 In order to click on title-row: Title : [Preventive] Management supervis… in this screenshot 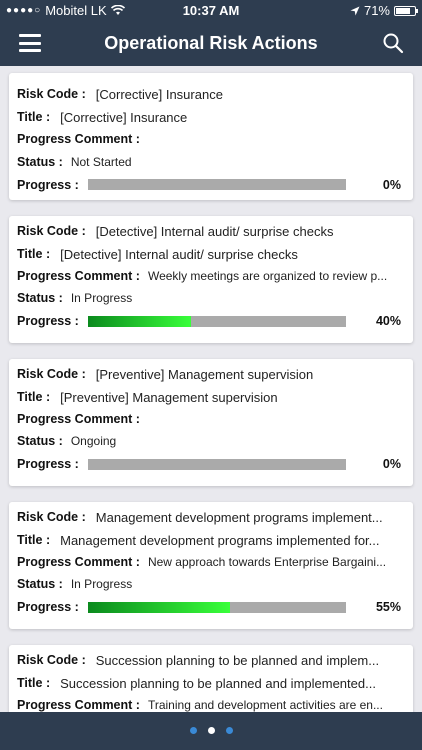, I will do `click(211, 397)`.